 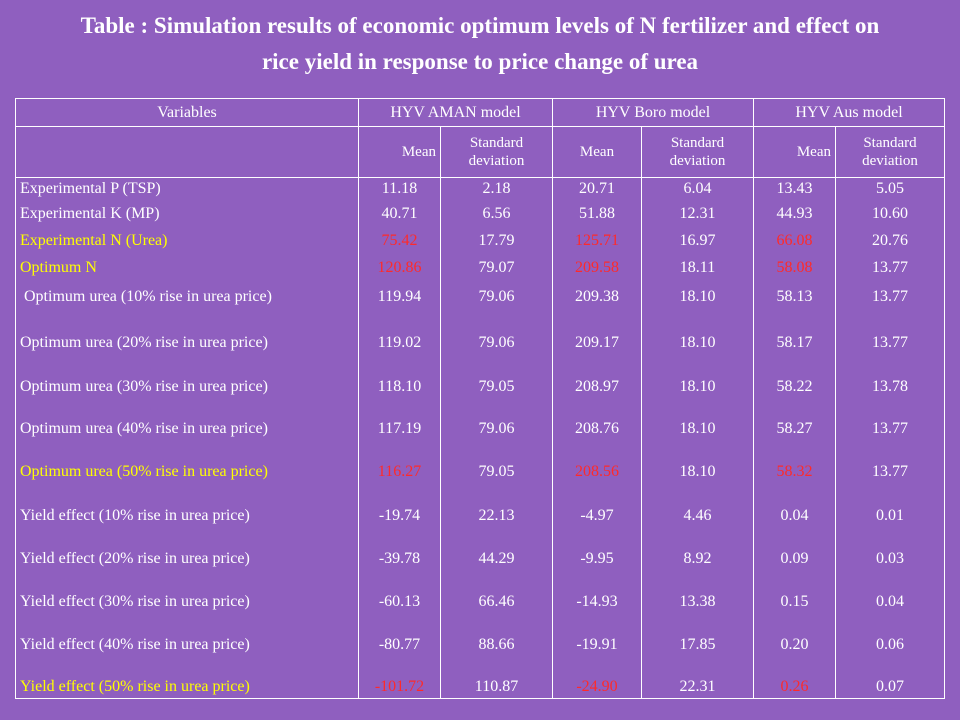 I want to click on row-label: Experimental N (Urea), so click(x=94, y=240).